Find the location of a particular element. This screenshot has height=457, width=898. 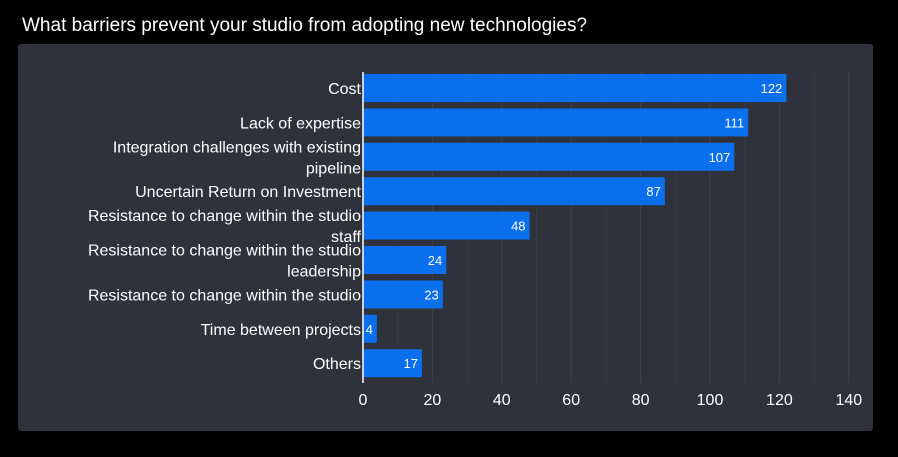

x-tick-label: 100 is located at coordinates (710, 400).